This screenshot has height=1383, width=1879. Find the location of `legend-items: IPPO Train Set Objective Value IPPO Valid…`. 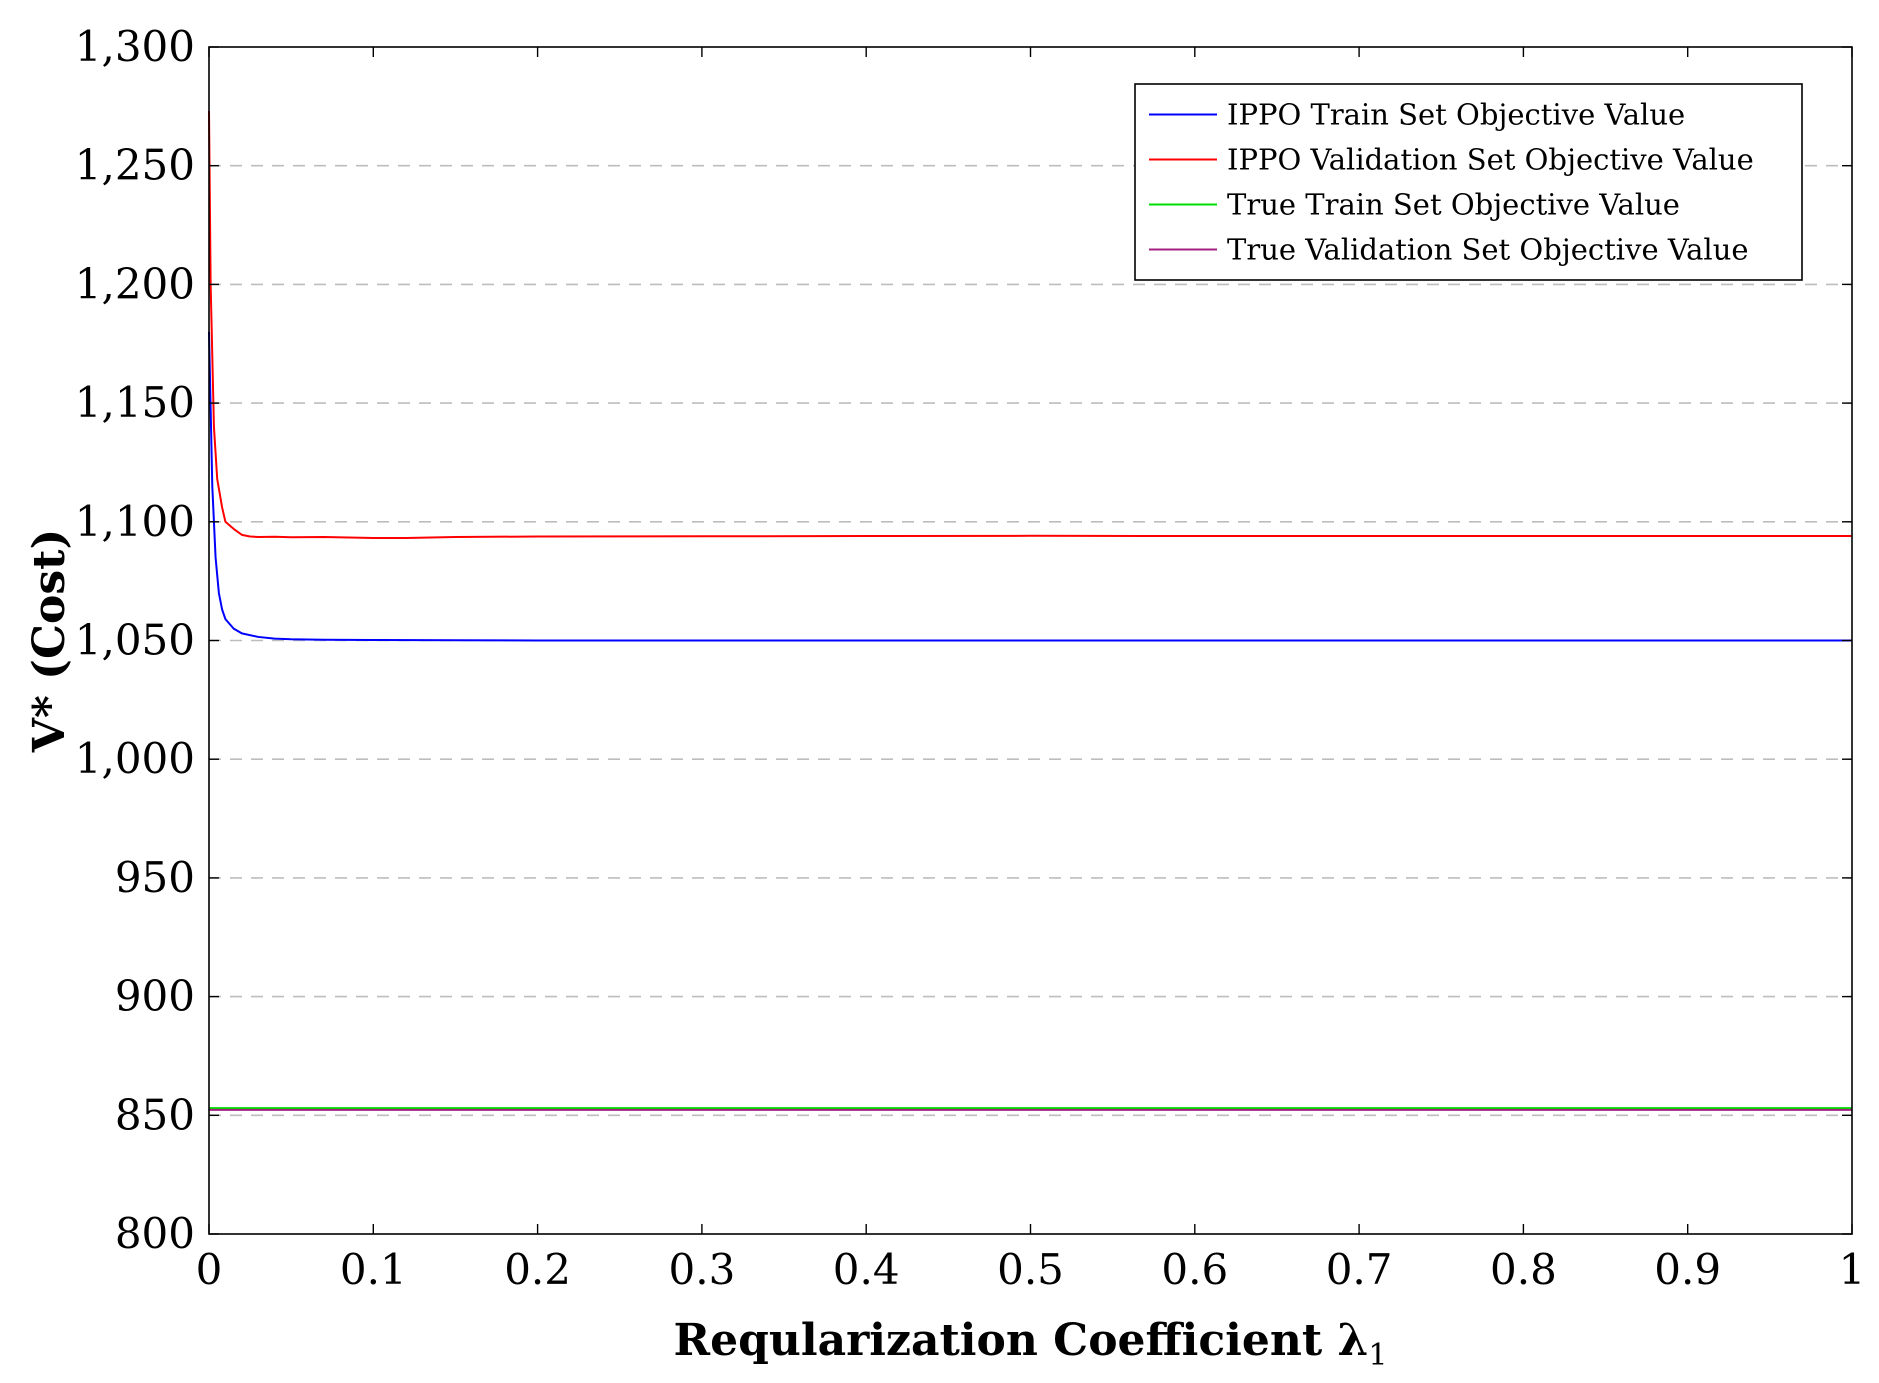

legend-items: IPPO Train Set Objective Value IPPO Valid… is located at coordinates (1451, 182).